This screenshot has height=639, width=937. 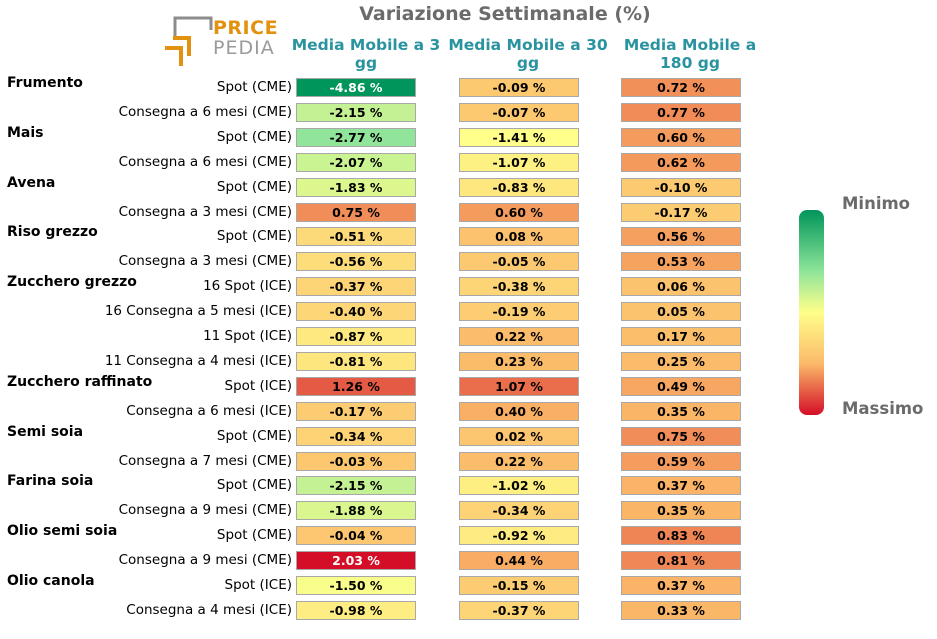 I want to click on contract-label: Spot (ICE), so click(x=258, y=385).